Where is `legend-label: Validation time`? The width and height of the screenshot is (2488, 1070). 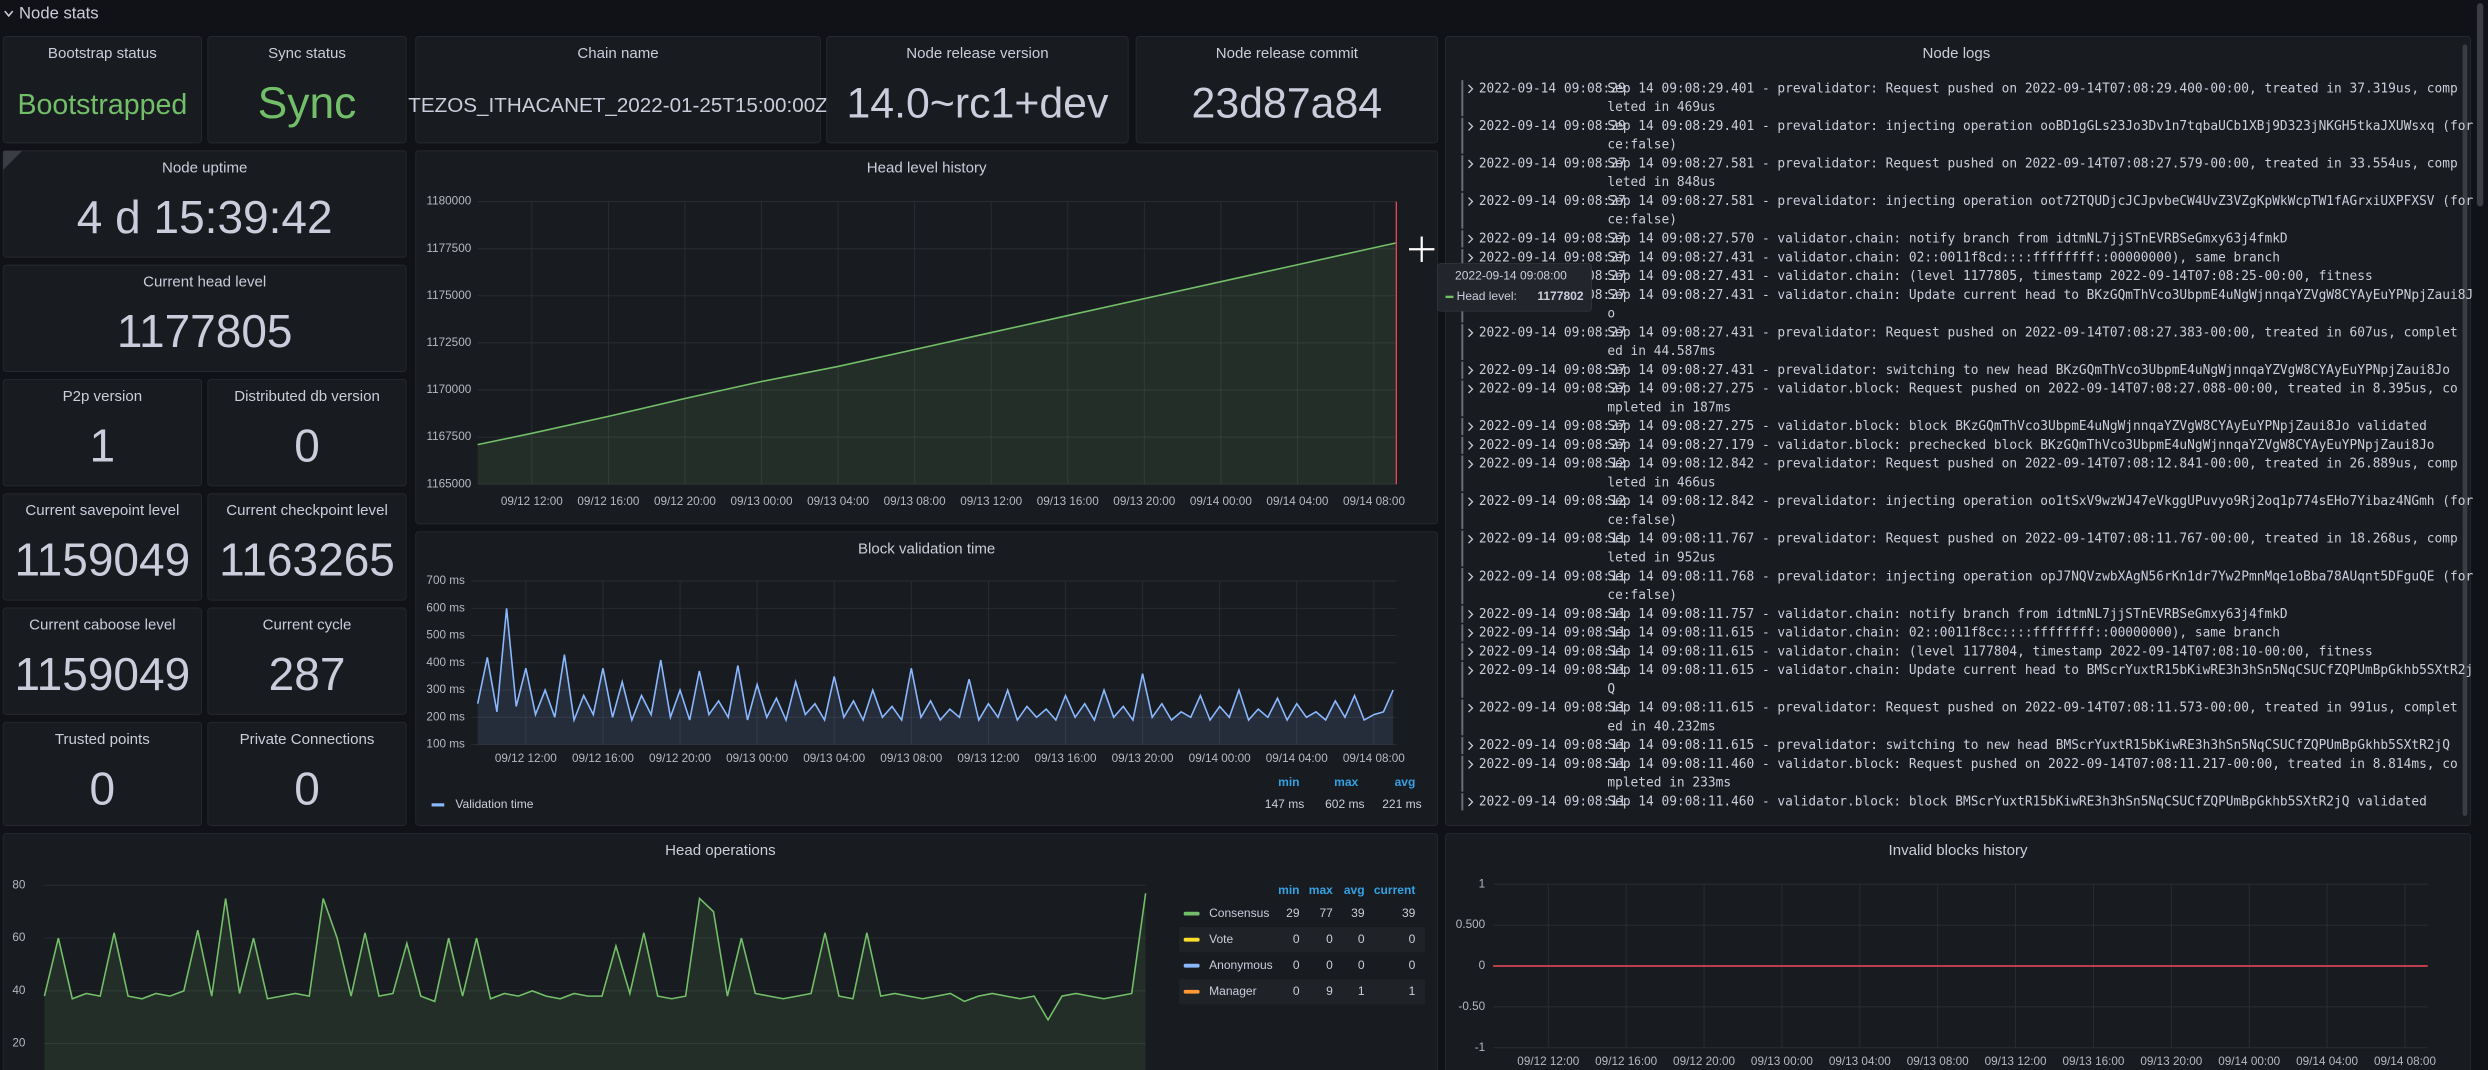 legend-label: Validation time is located at coordinates (494, 804).